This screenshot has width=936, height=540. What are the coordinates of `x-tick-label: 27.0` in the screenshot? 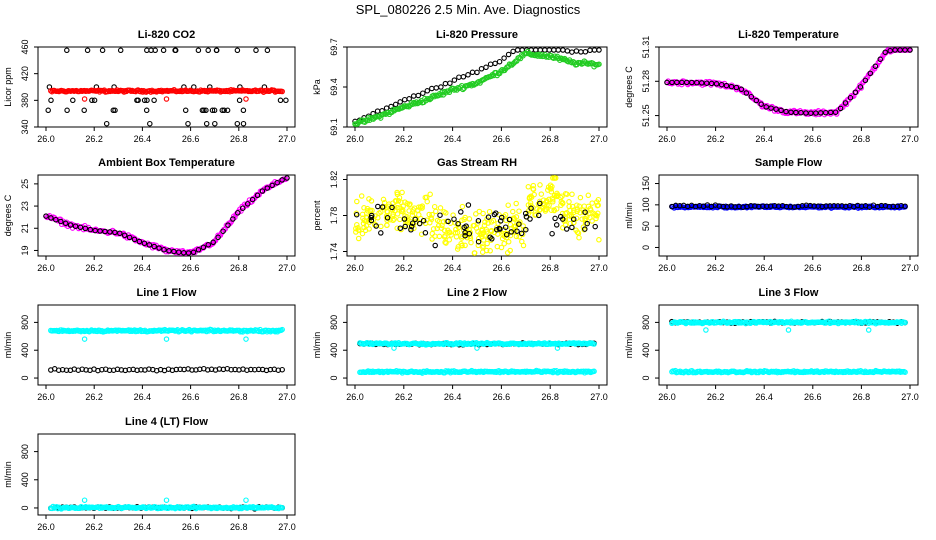 It's located at (910, 139).